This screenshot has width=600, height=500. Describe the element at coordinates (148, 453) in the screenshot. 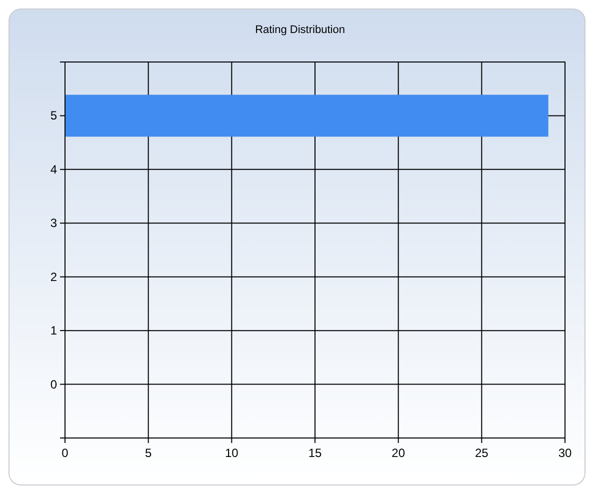

I see `x-tick-label: 5` at that location.